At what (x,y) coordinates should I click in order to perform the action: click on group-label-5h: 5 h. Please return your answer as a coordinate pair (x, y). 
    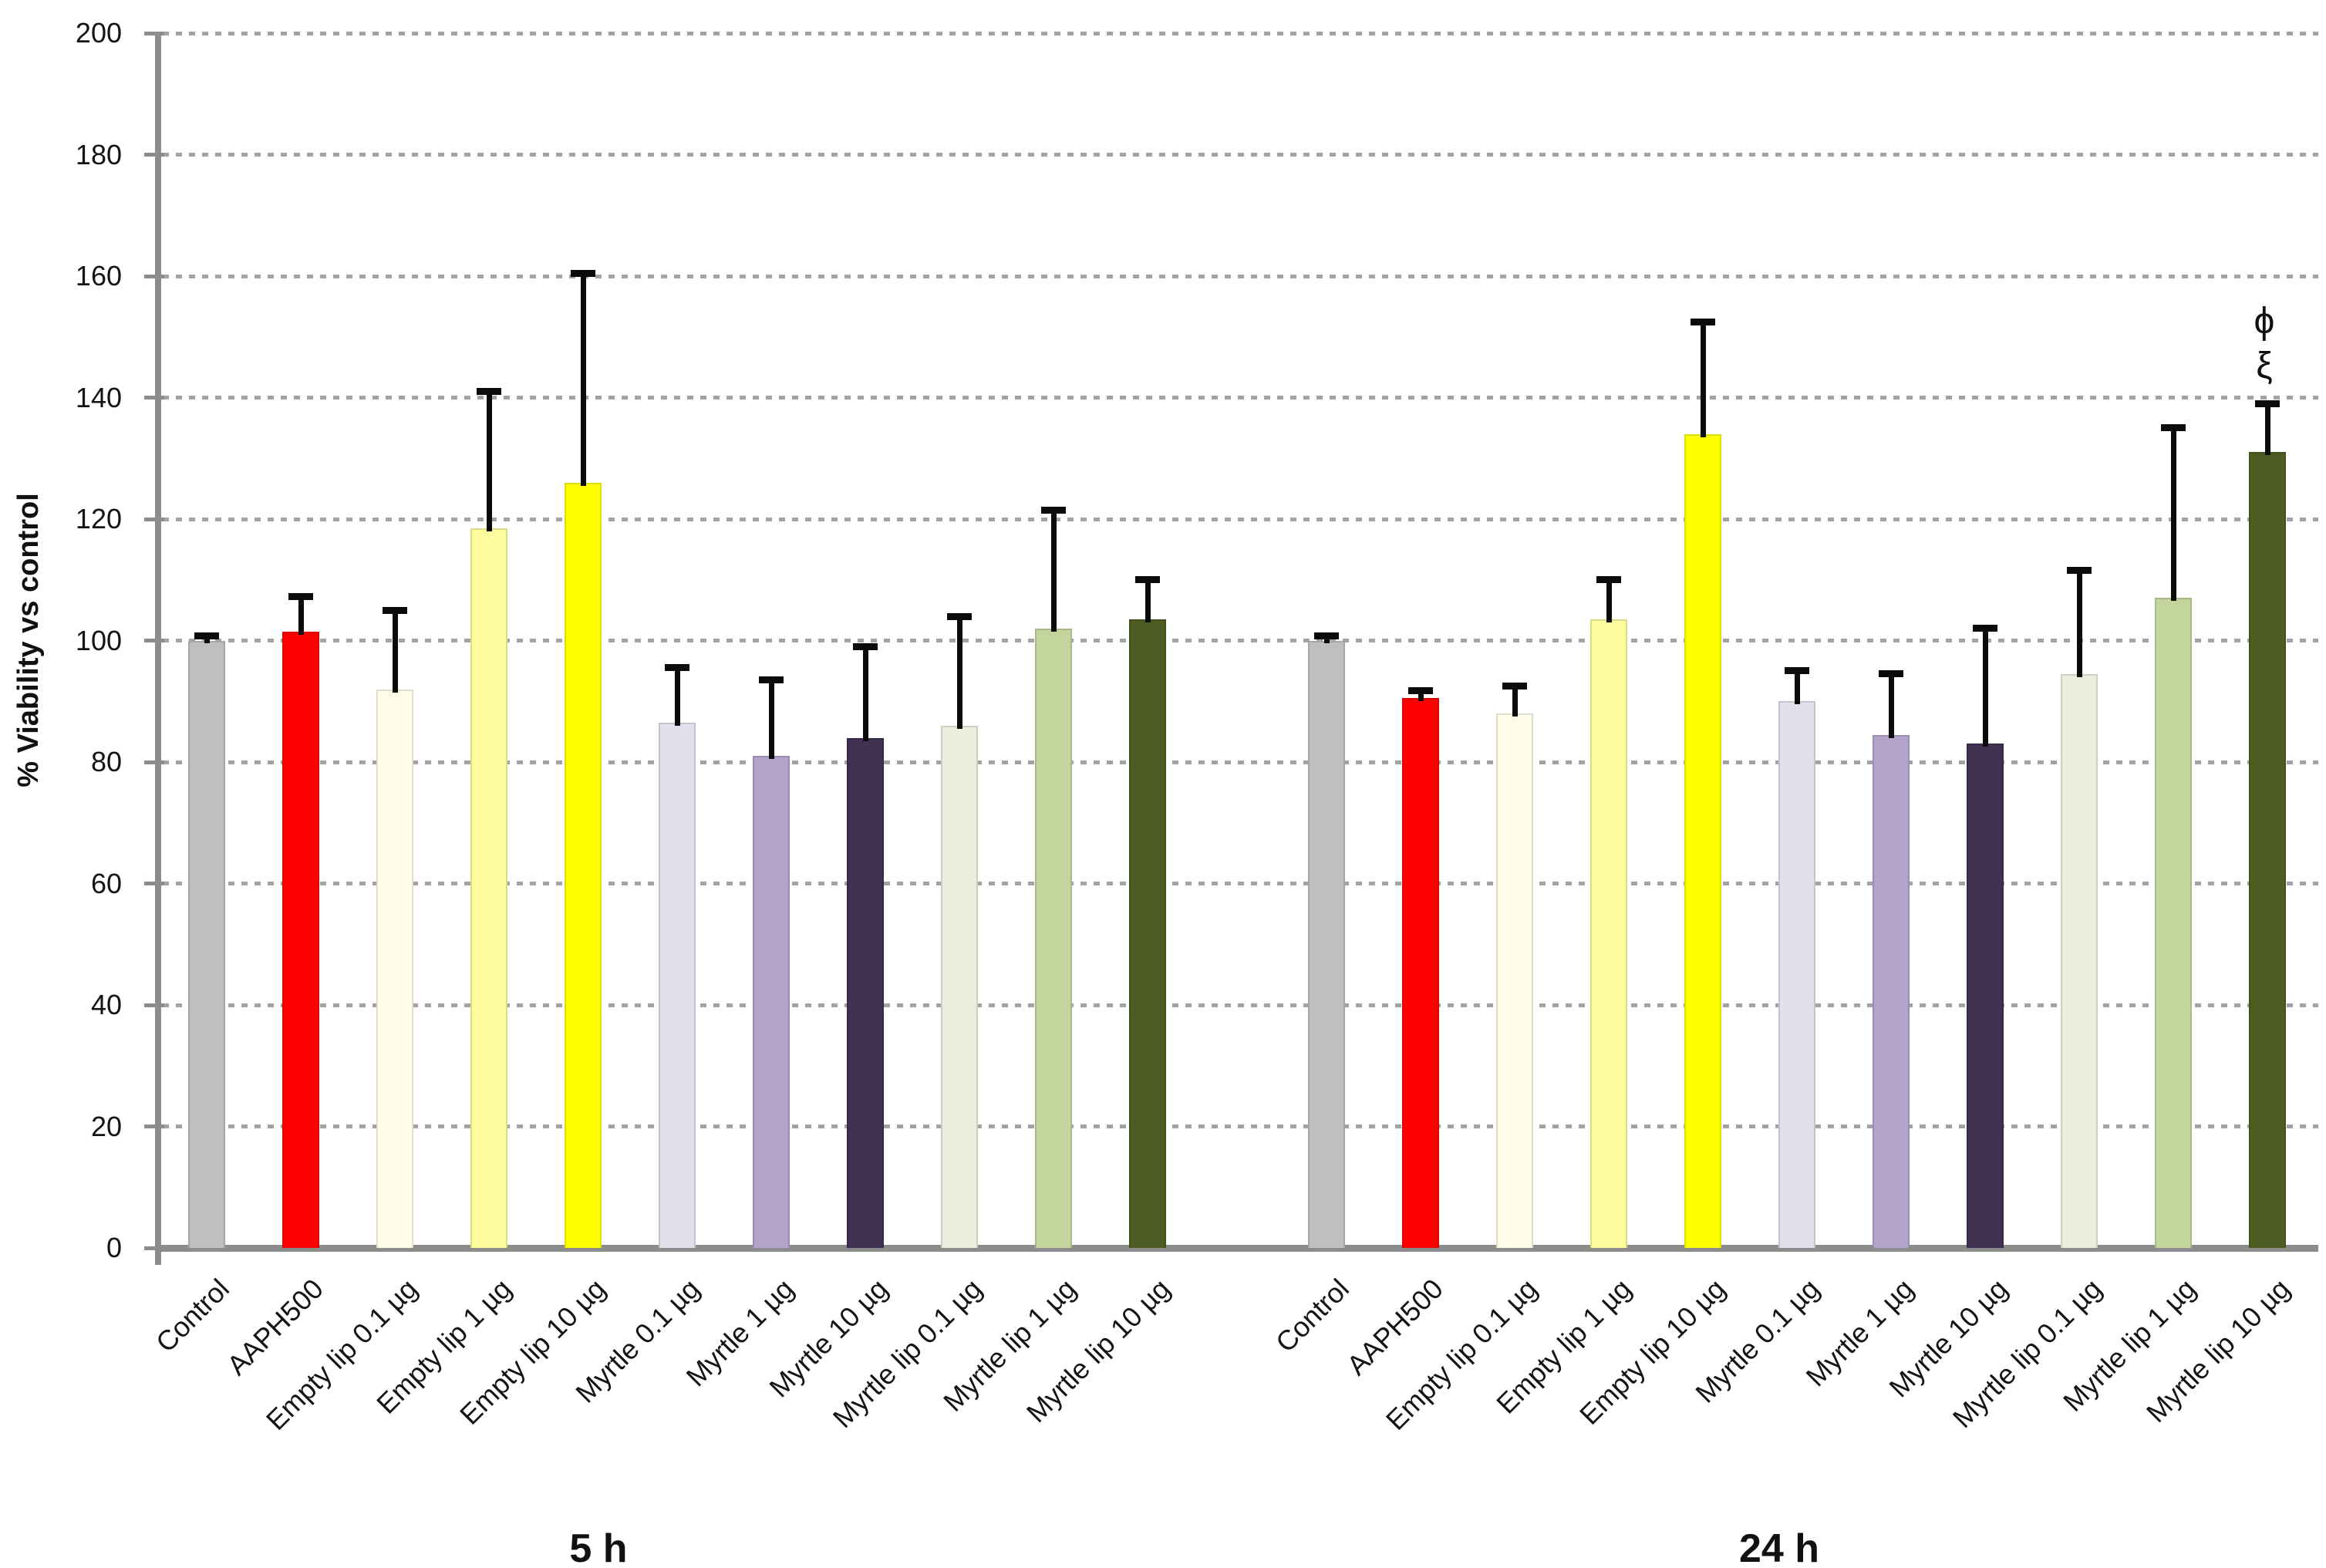
    Looking at the image, I should click on (599, 1547).